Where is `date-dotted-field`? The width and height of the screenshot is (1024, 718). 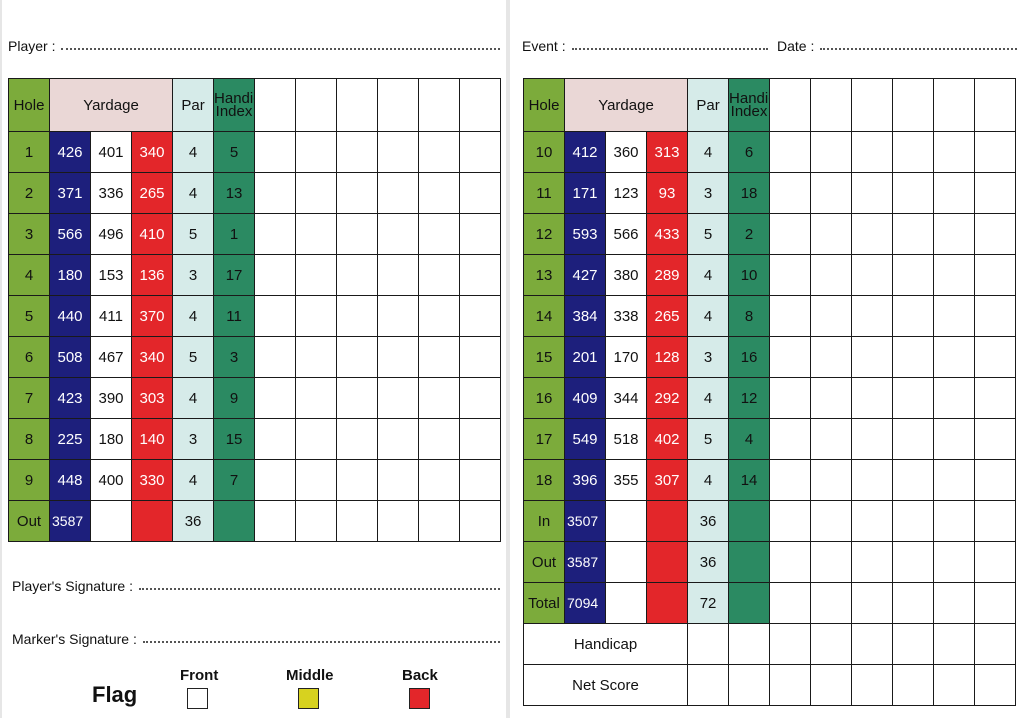 date-dotted-field is located at coordinates (918, 48).